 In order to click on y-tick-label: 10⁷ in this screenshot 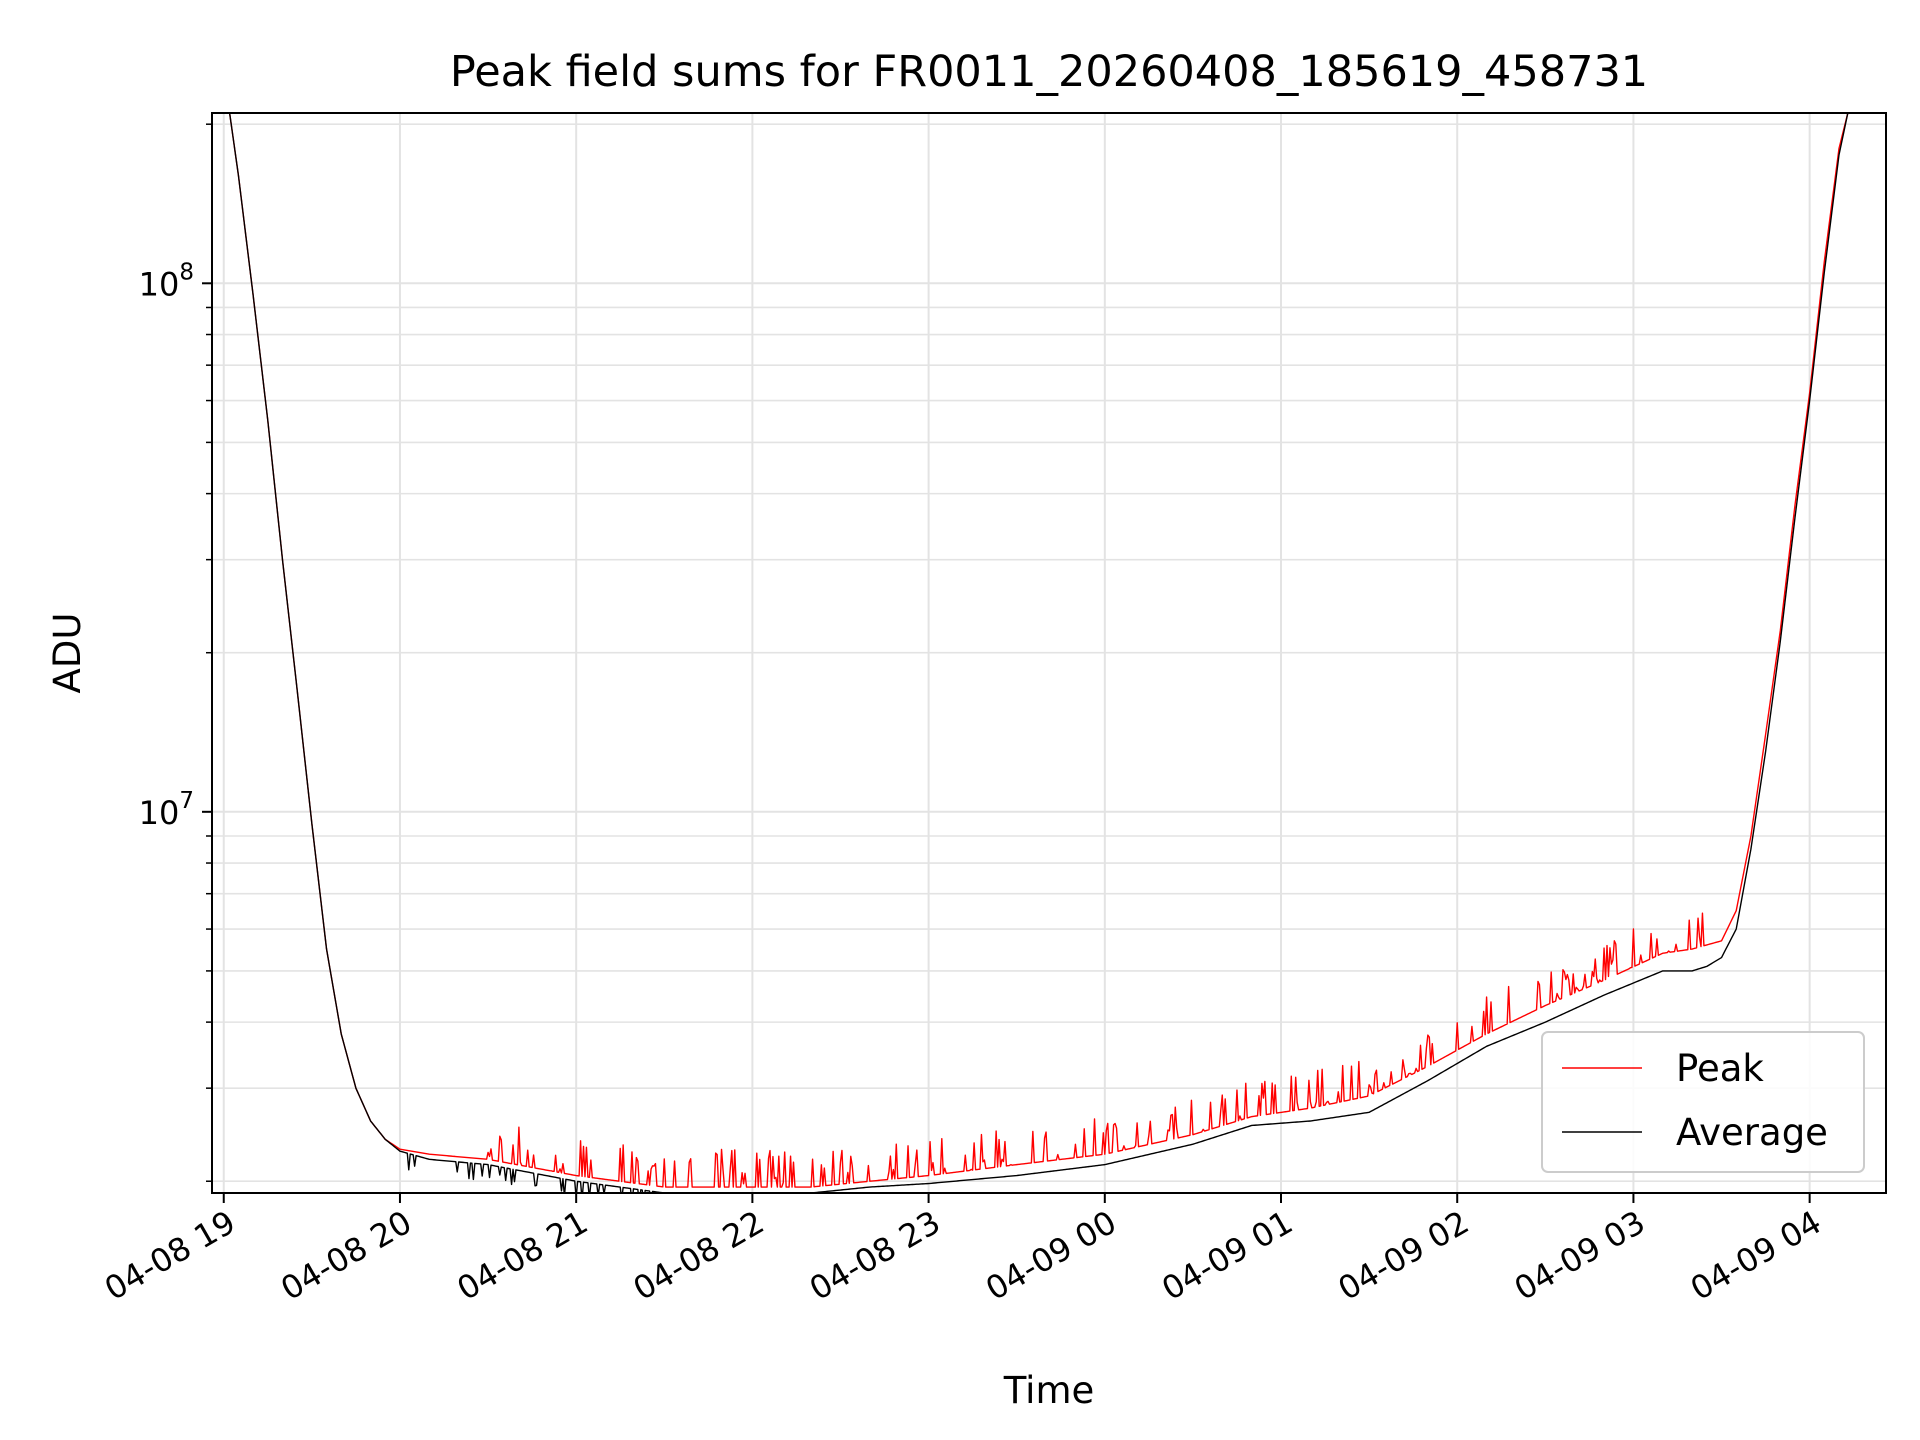, I will do `click(166, 810)`.